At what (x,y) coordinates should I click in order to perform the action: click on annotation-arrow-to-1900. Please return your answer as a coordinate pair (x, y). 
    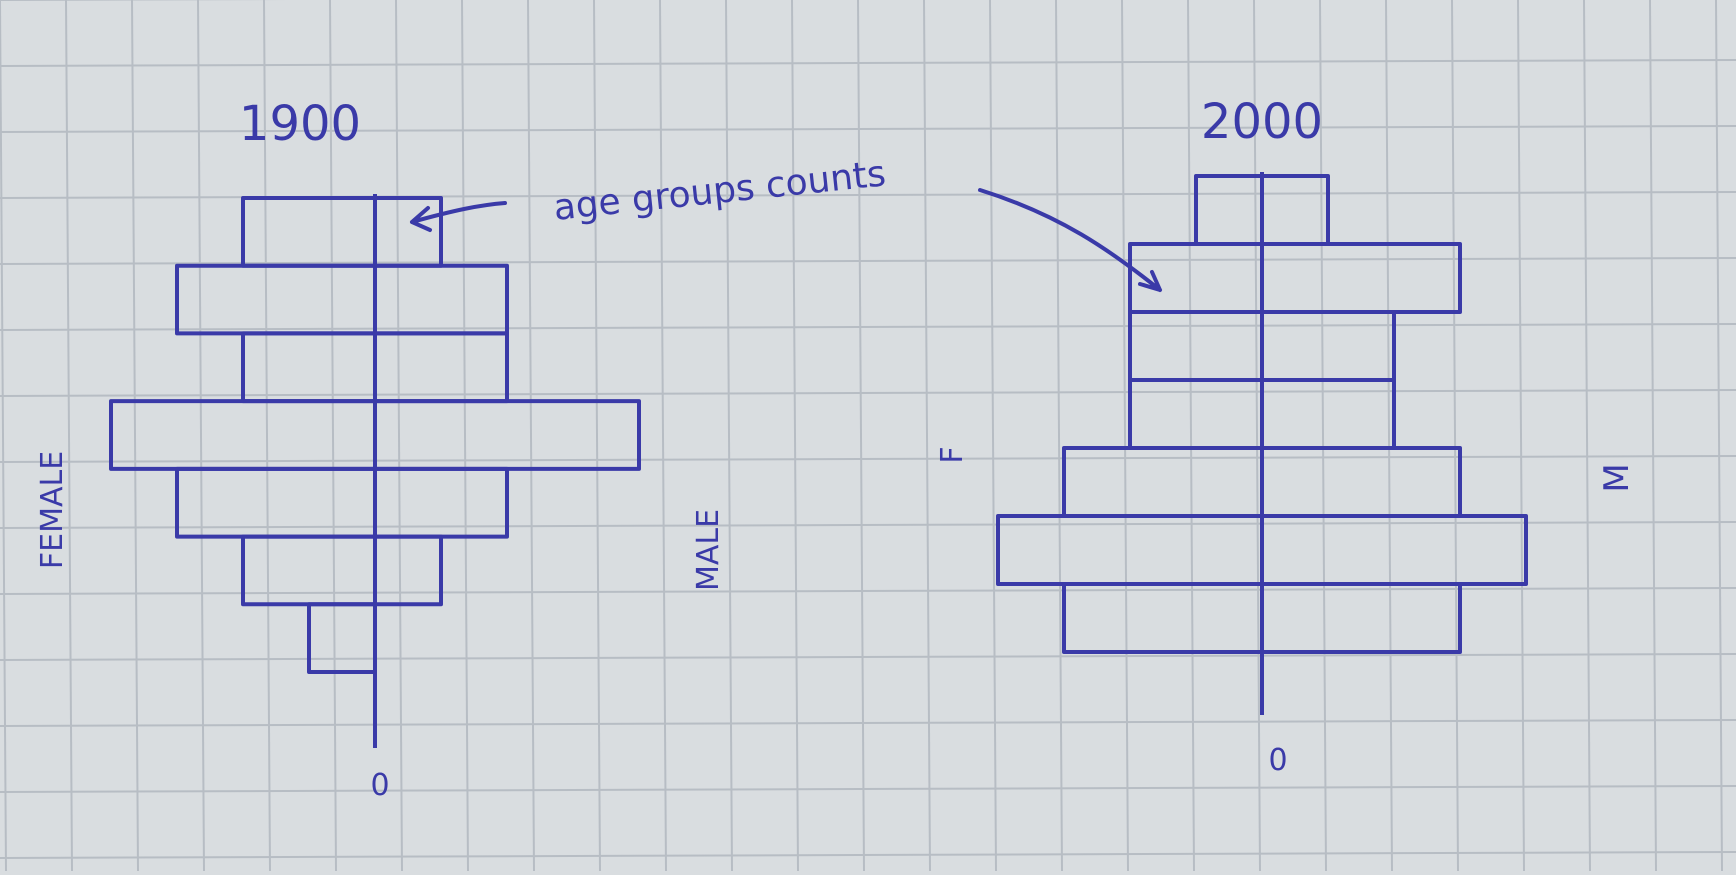
    Looking at the image, I should click on (458, 216).